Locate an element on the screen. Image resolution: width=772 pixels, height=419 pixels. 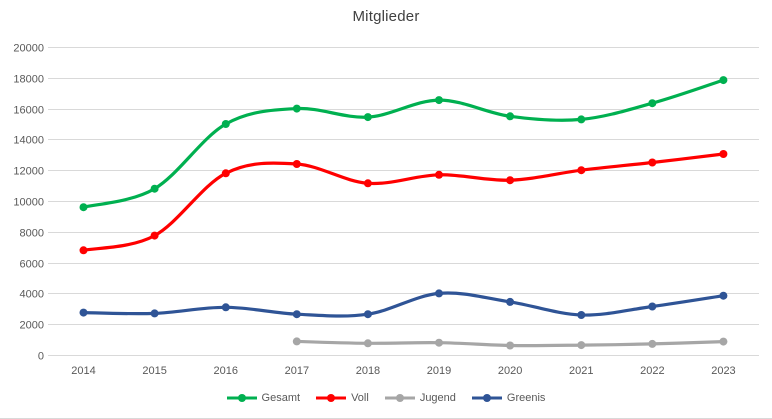
legend: Gesamt Voll Jugend Greenis is located at coordinates (386, 398).